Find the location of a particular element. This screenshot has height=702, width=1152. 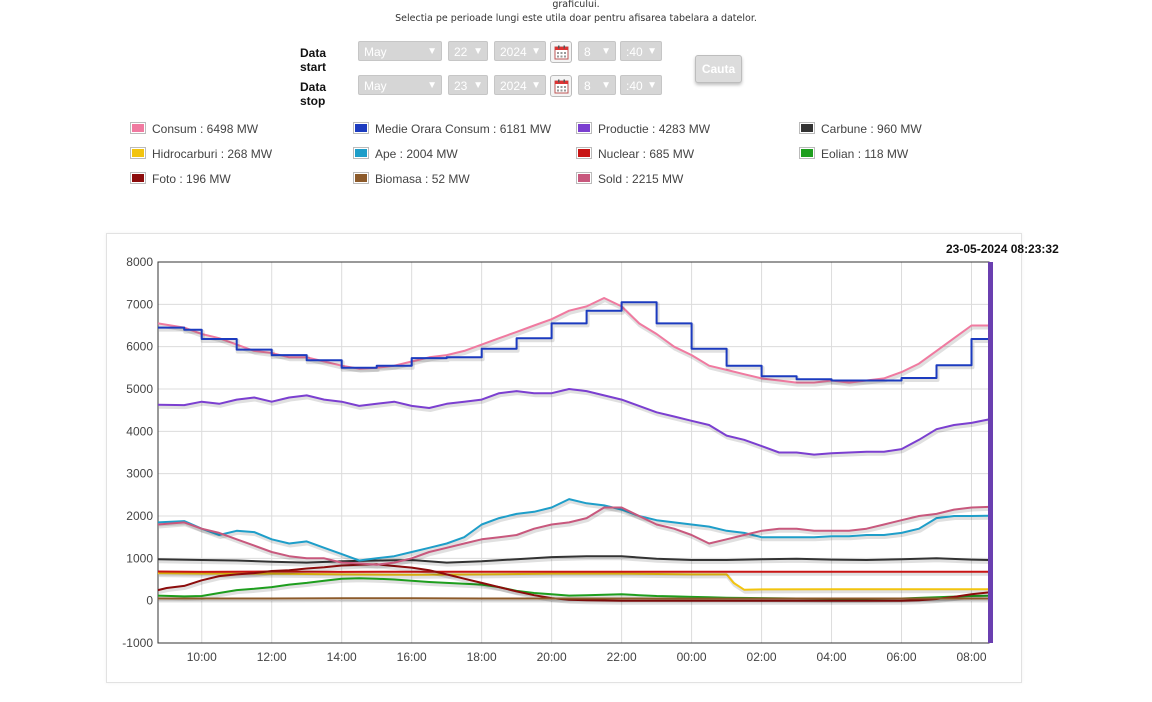

x-tick-label: 02:00 is located at coordinates (762, 657).